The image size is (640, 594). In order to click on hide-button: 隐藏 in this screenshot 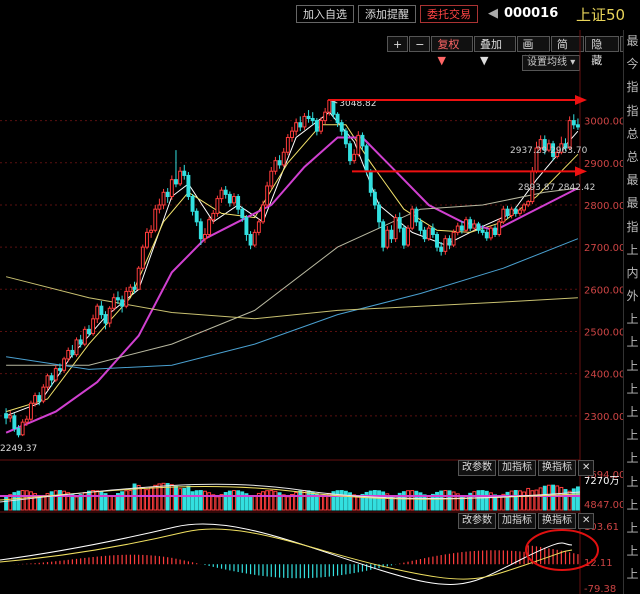, I will do `click(602, 51)`.